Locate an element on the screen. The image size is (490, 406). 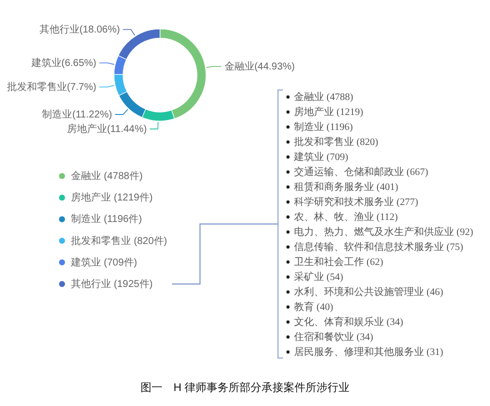
data-label: 建筑业(6.65%) is located at coordinates (63, 62).